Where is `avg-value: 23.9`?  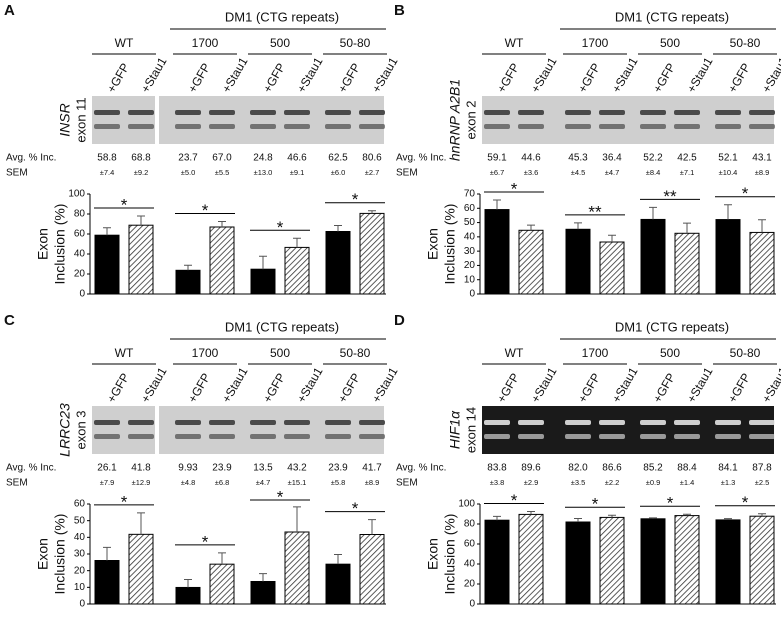
avg-value: 23.9 is located at coordinates (222, 468).